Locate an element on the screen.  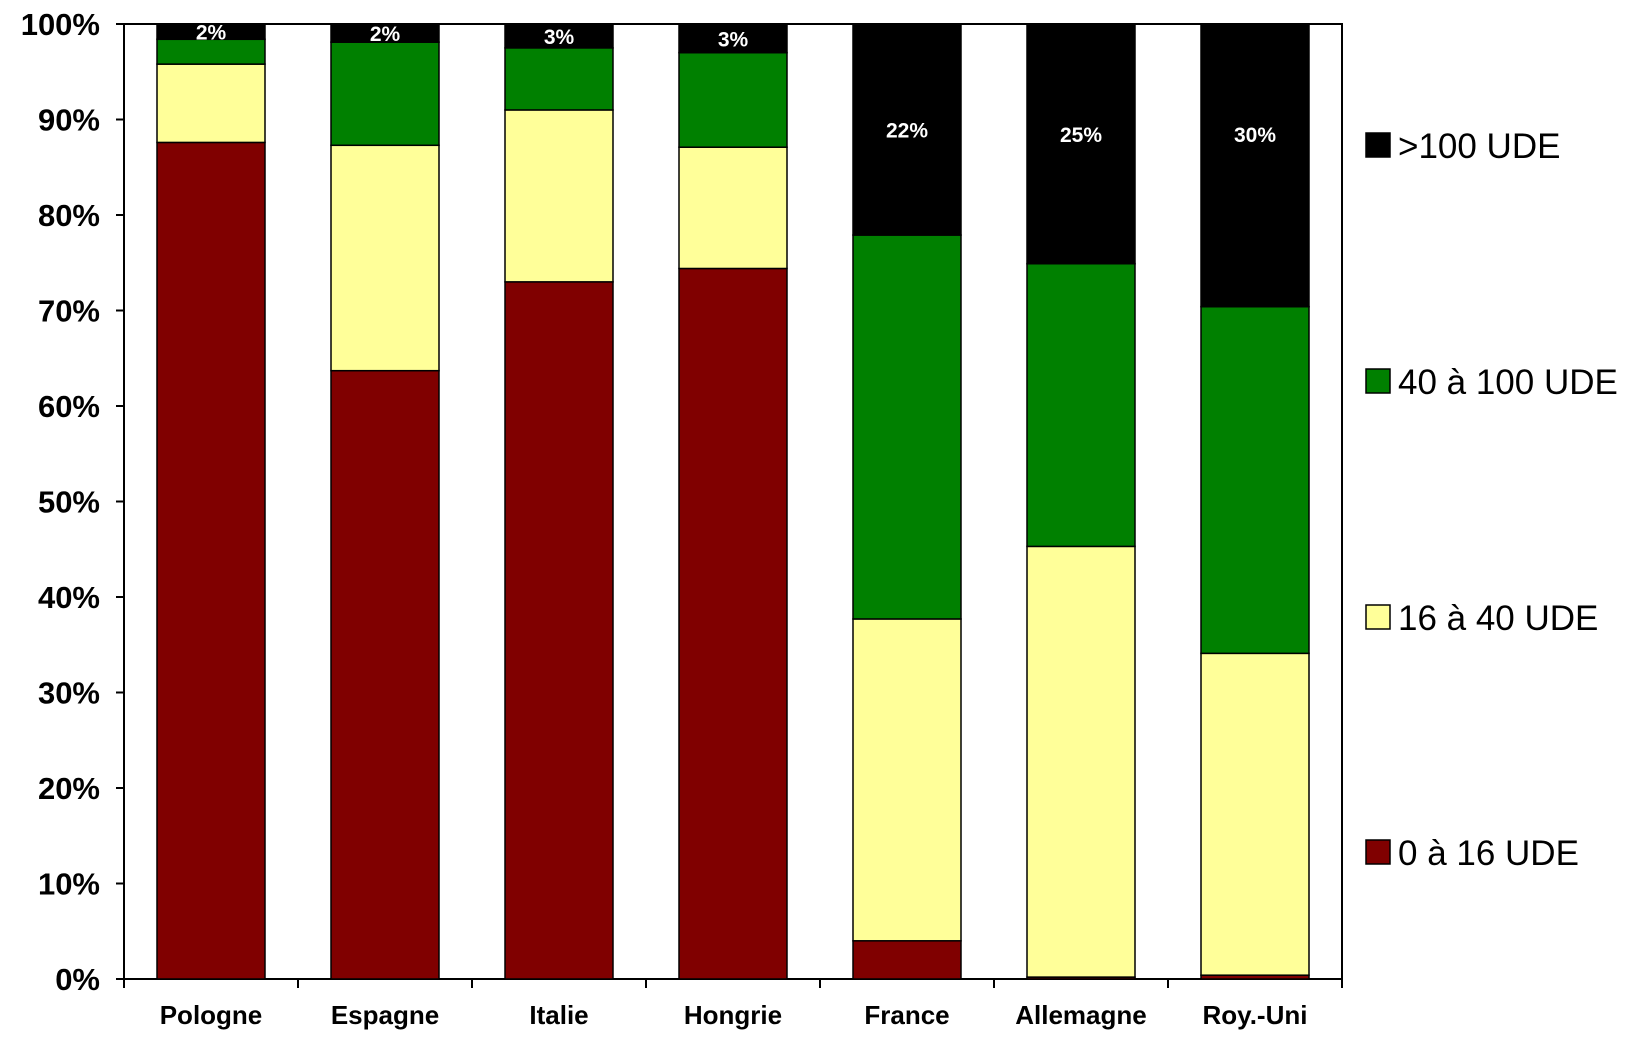
bar-segment-espagne-0-16-ude is located at coordinates (385, 674).